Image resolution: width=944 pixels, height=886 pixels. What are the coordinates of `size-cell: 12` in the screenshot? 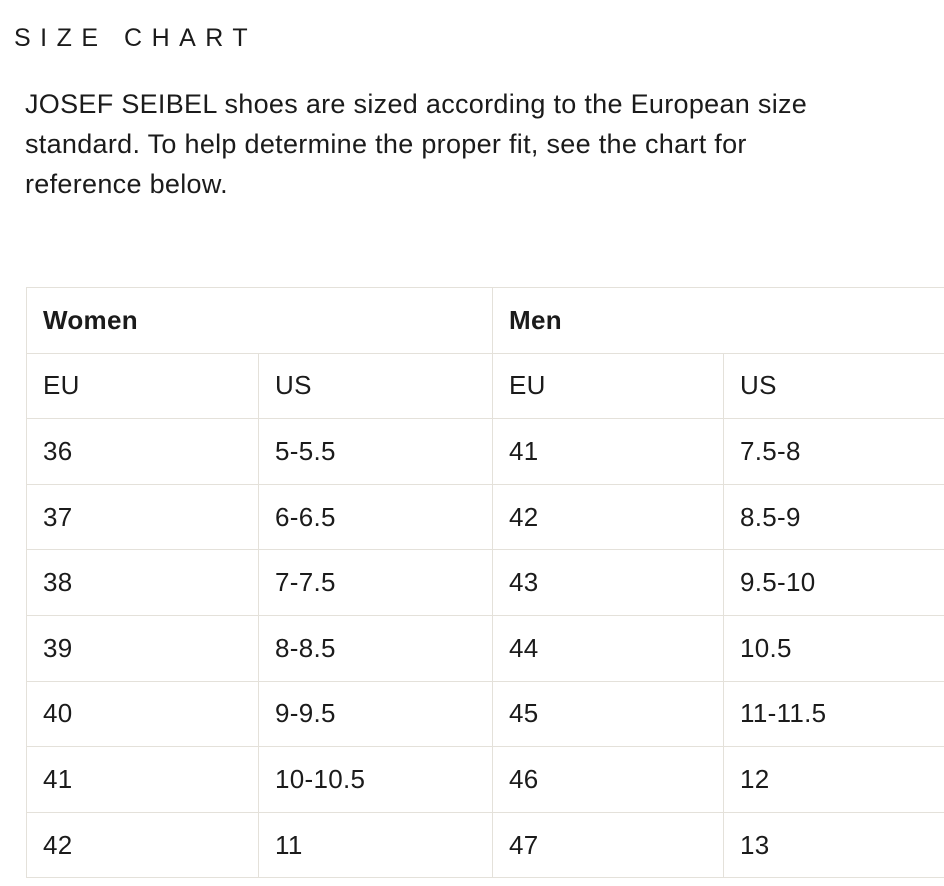 It's located at (833, 779).